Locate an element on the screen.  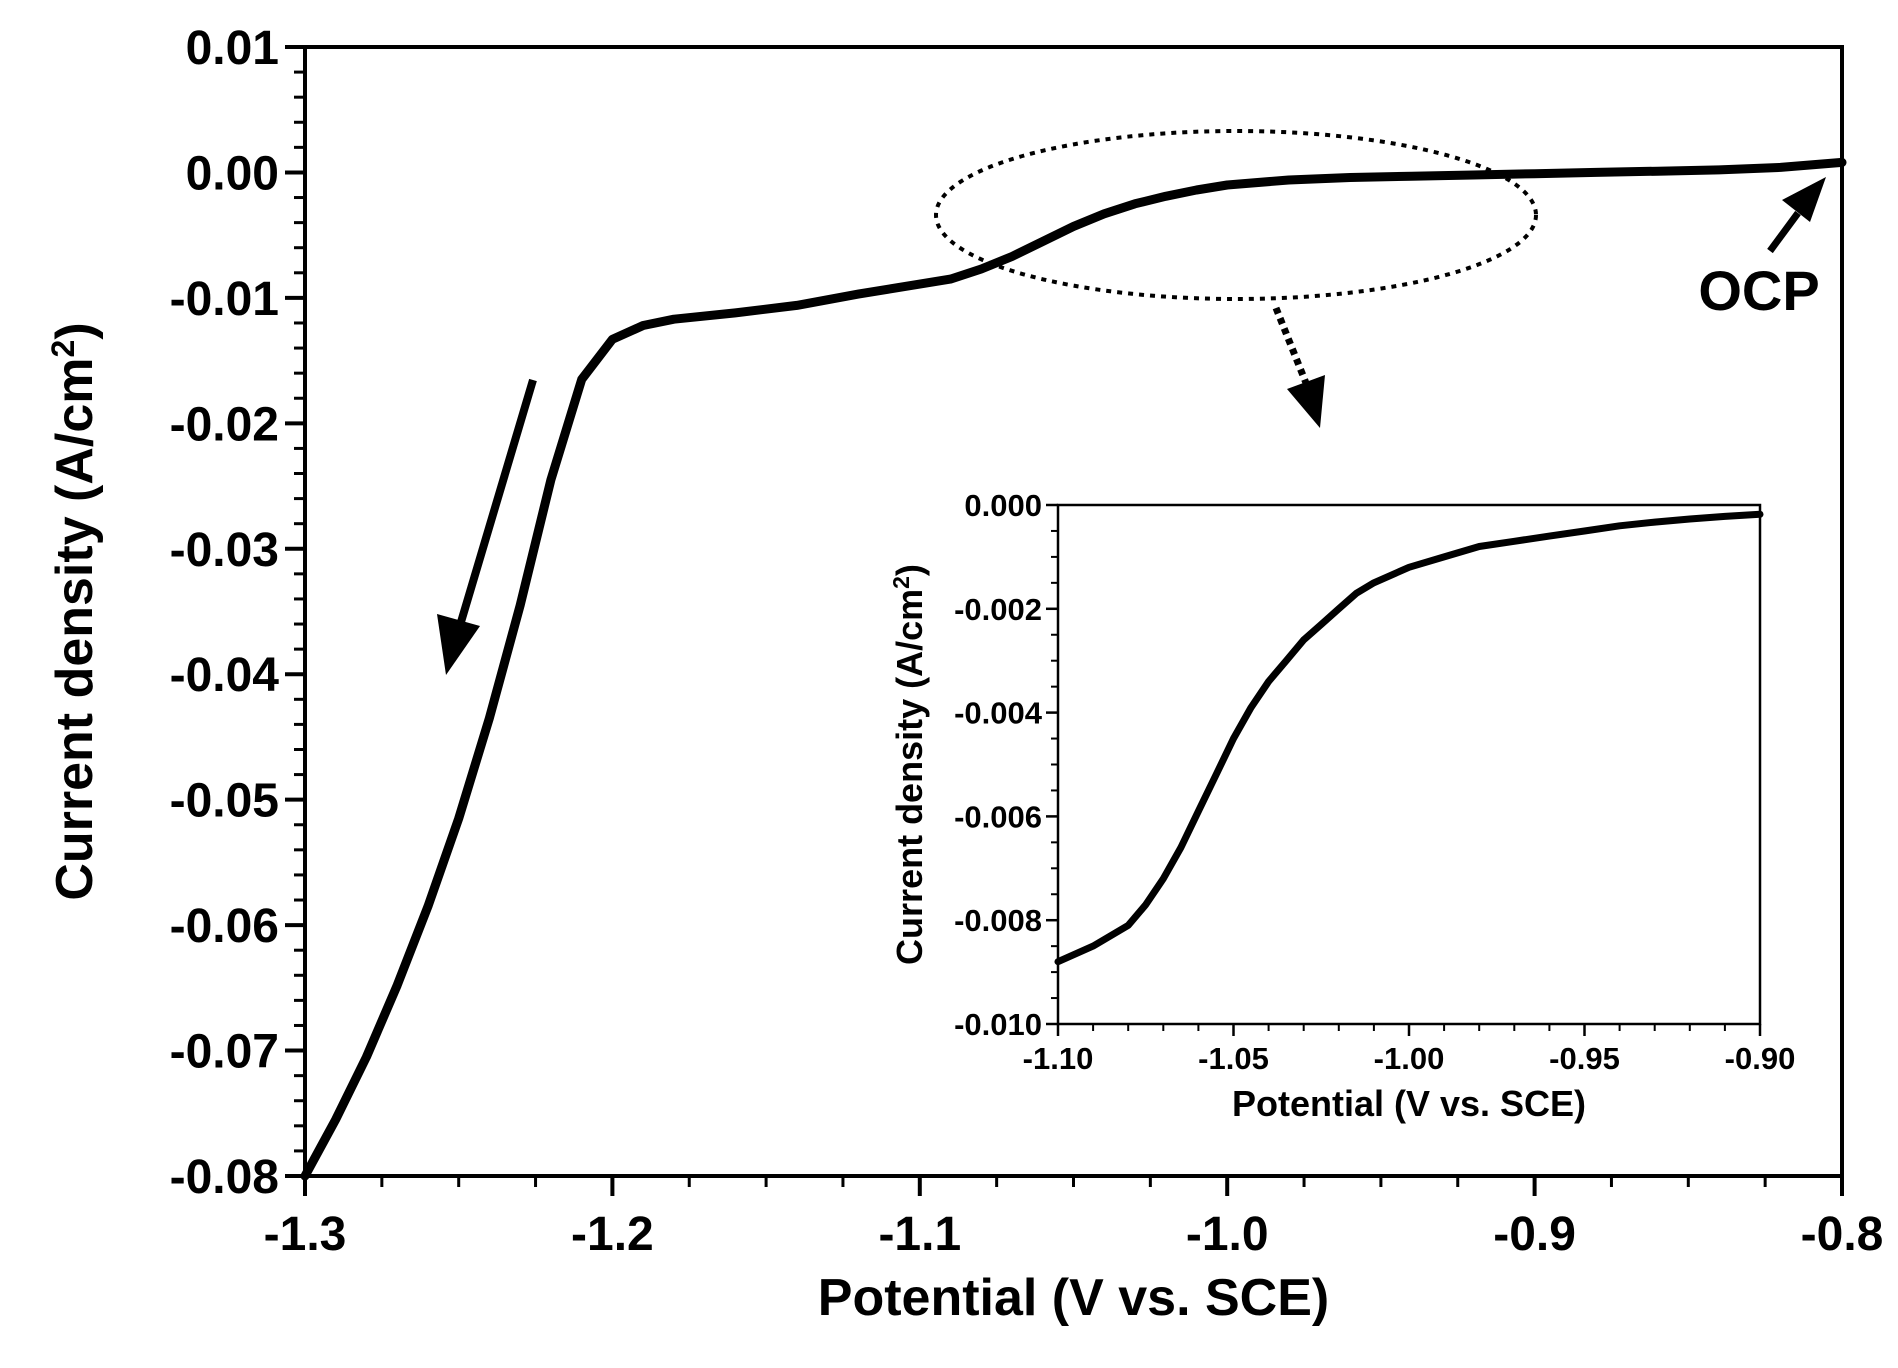
inset-plot-frame is located at coordinates (1409, 764).